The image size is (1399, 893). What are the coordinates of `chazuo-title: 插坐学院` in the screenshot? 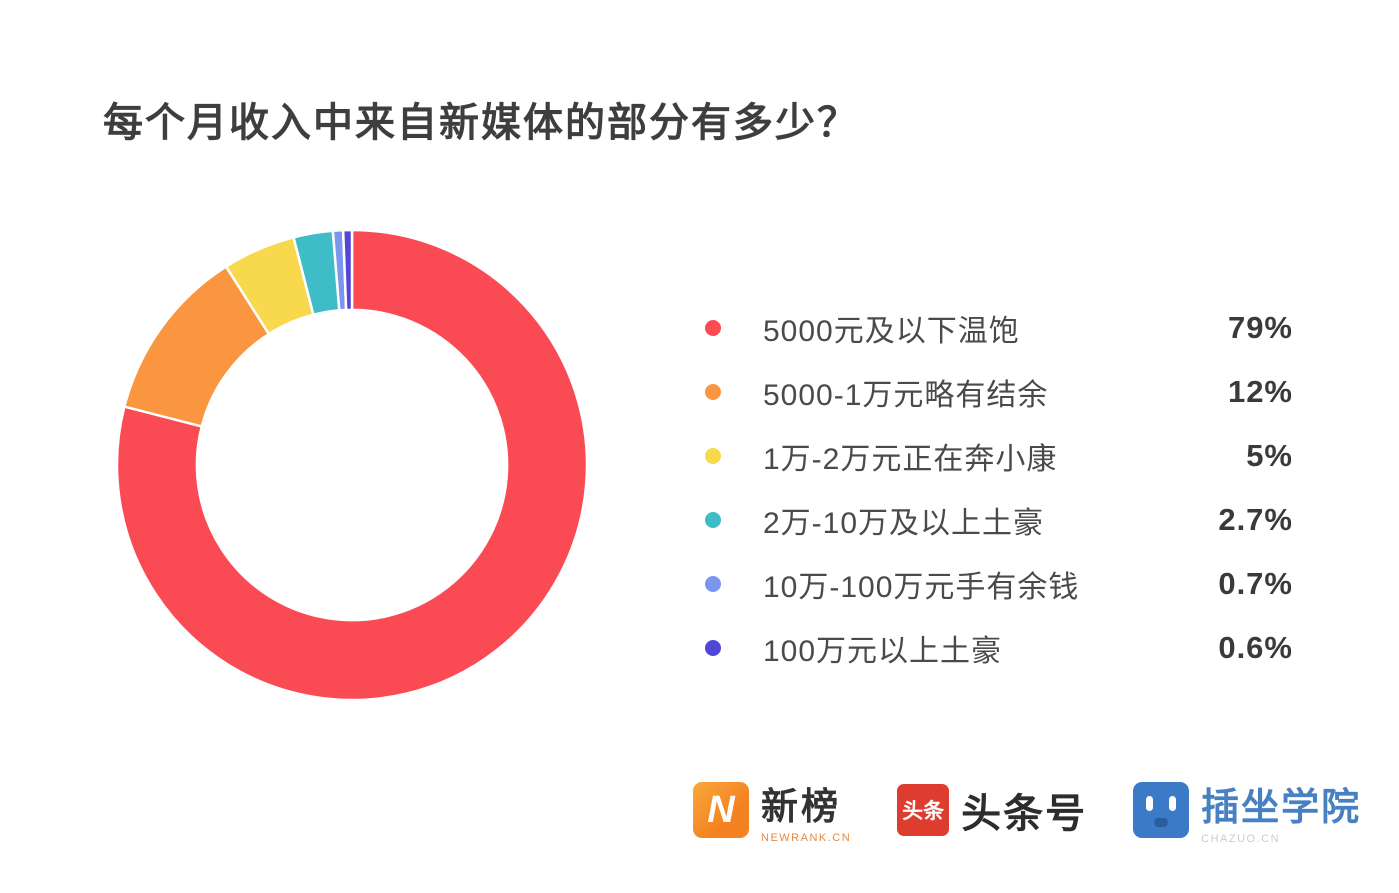 It's located at (1281, 807).